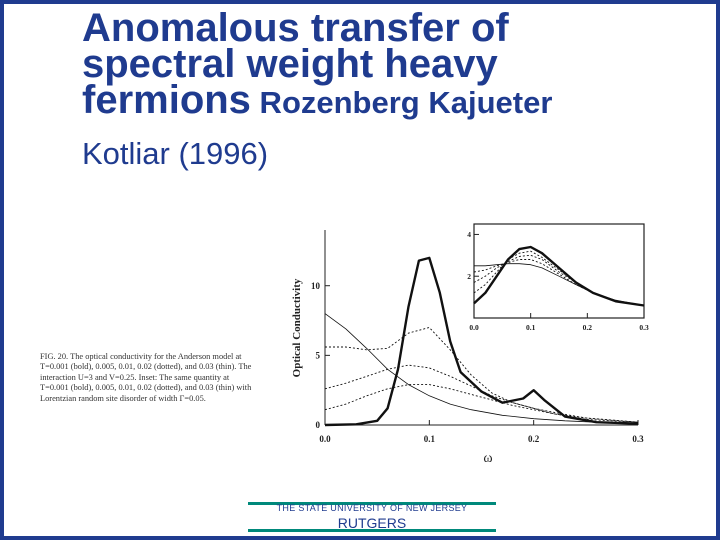 The height and width of the screenshot is (540, 720). I want to click on title-line-3-authors: Rozenberg Kajueter, so click(401, 102).